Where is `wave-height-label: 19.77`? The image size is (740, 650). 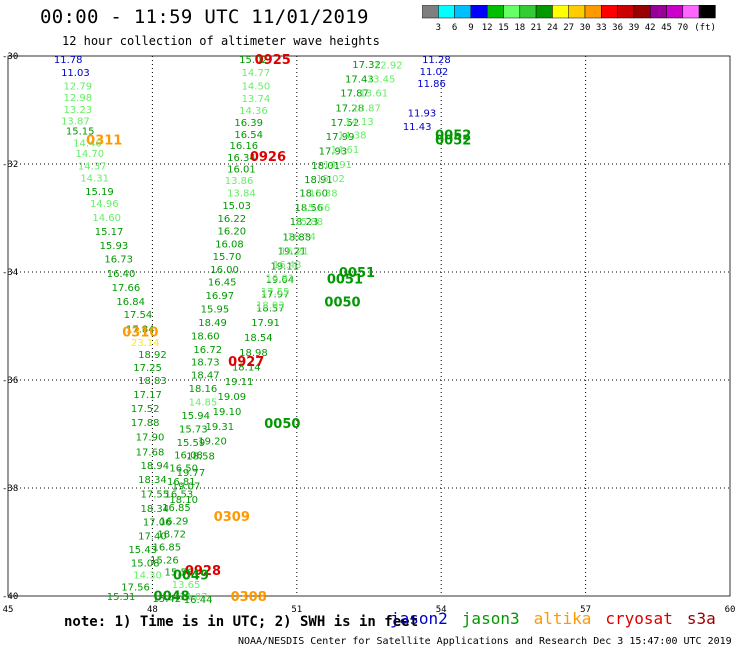 wave-height-label: 19.77 is located at coordinates (191, 473).